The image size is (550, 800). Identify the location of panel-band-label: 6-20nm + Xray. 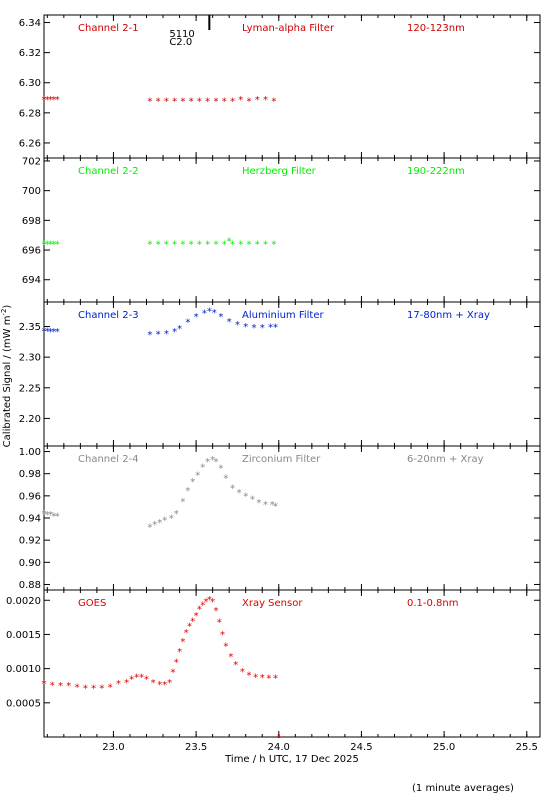
(445, 459).